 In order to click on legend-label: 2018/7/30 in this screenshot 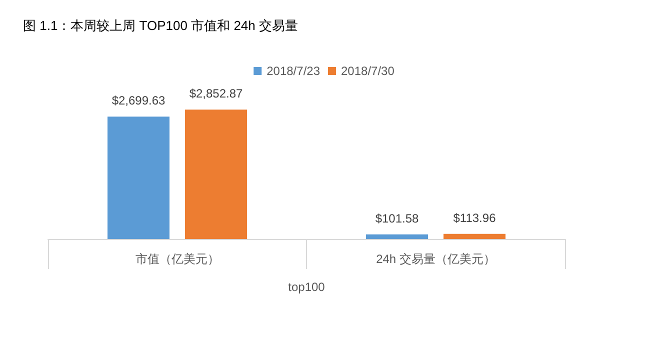, I will do `click(368, 71)`.